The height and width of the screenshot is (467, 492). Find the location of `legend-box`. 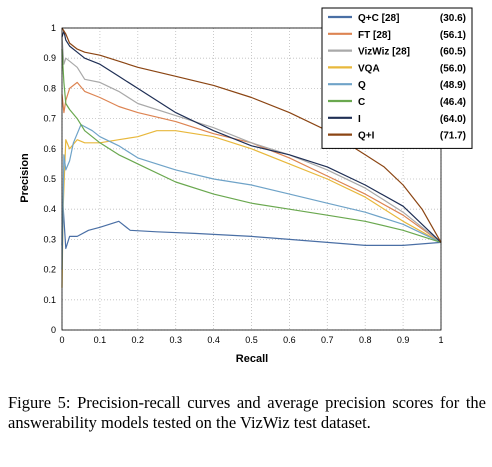

legend-box is located at coordinates (397, 78).